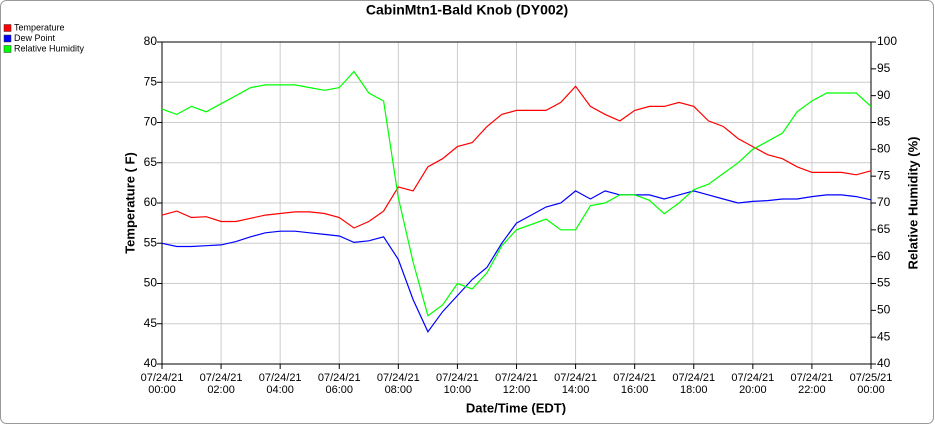 This screenshot has height=425, width=935. What do you see at coordinates (871, 384) in the screenshot?
I see `x-tick-label: 07/25/21 00:00` at bounding box center [871, 384].